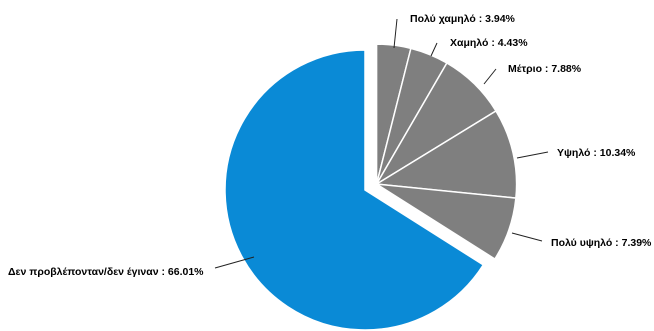 This screenshot has width=654, height=331. Describe the element at coordinates (489, 43) in the screenshot. I see `data-label-2: Χαμηλό : 4.43%` at that location.